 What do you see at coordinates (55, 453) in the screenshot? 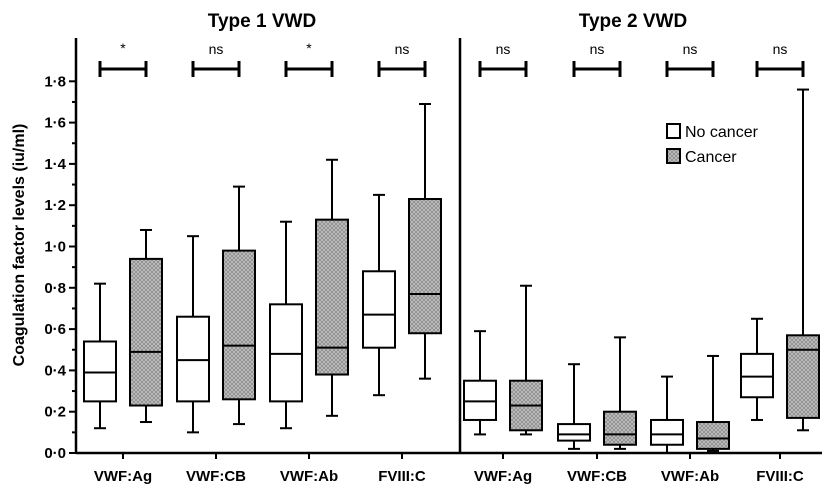
I see `y-tick-label: 0·0` at bounding box center [55, 453].